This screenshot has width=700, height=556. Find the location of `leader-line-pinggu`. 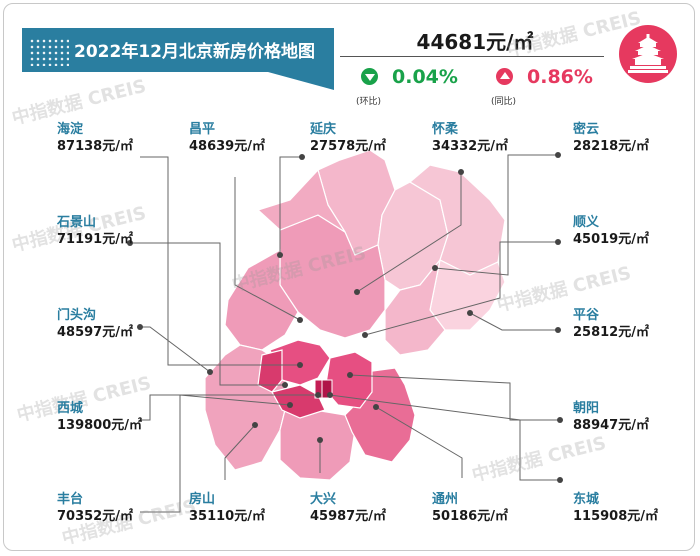

leader-line-pinggu is located at coordinates (513, 321).